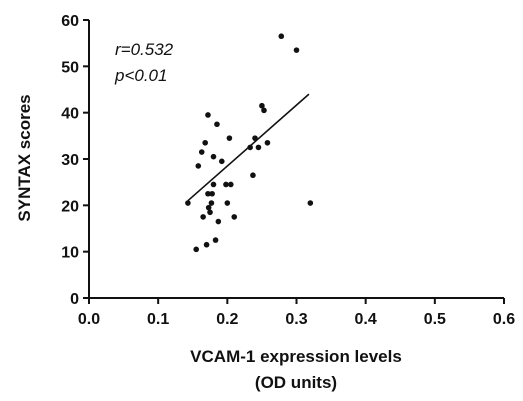  I want to click on x-tick-label: 0.6, so click(504, 319).